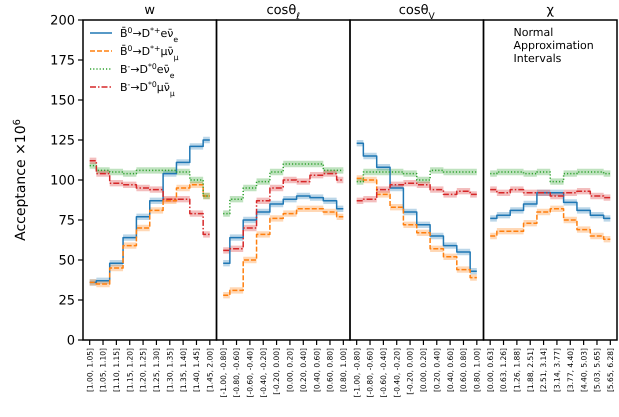 The width and height of the screenshot is (619, 417). I want to click on y-tick-label: 150, so click(62, 101).